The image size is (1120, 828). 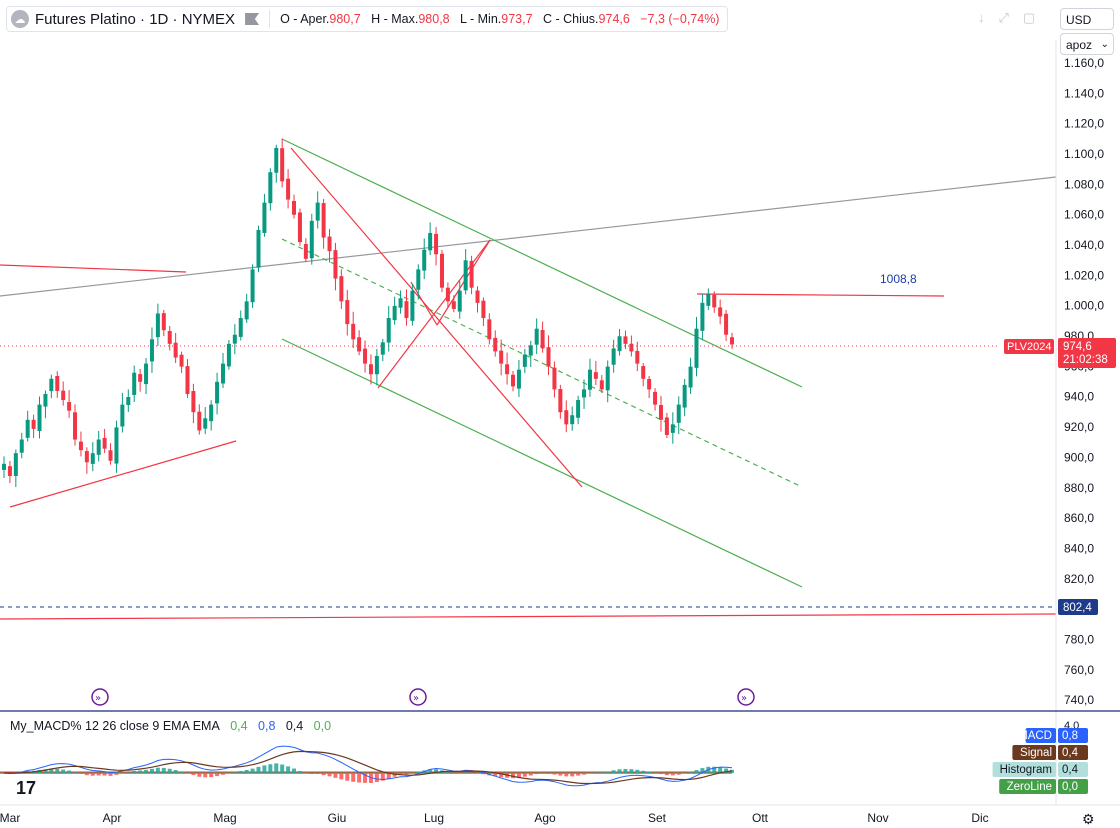 I want to click on y-tick-label: 940,0, so click(x=1079, y=397).